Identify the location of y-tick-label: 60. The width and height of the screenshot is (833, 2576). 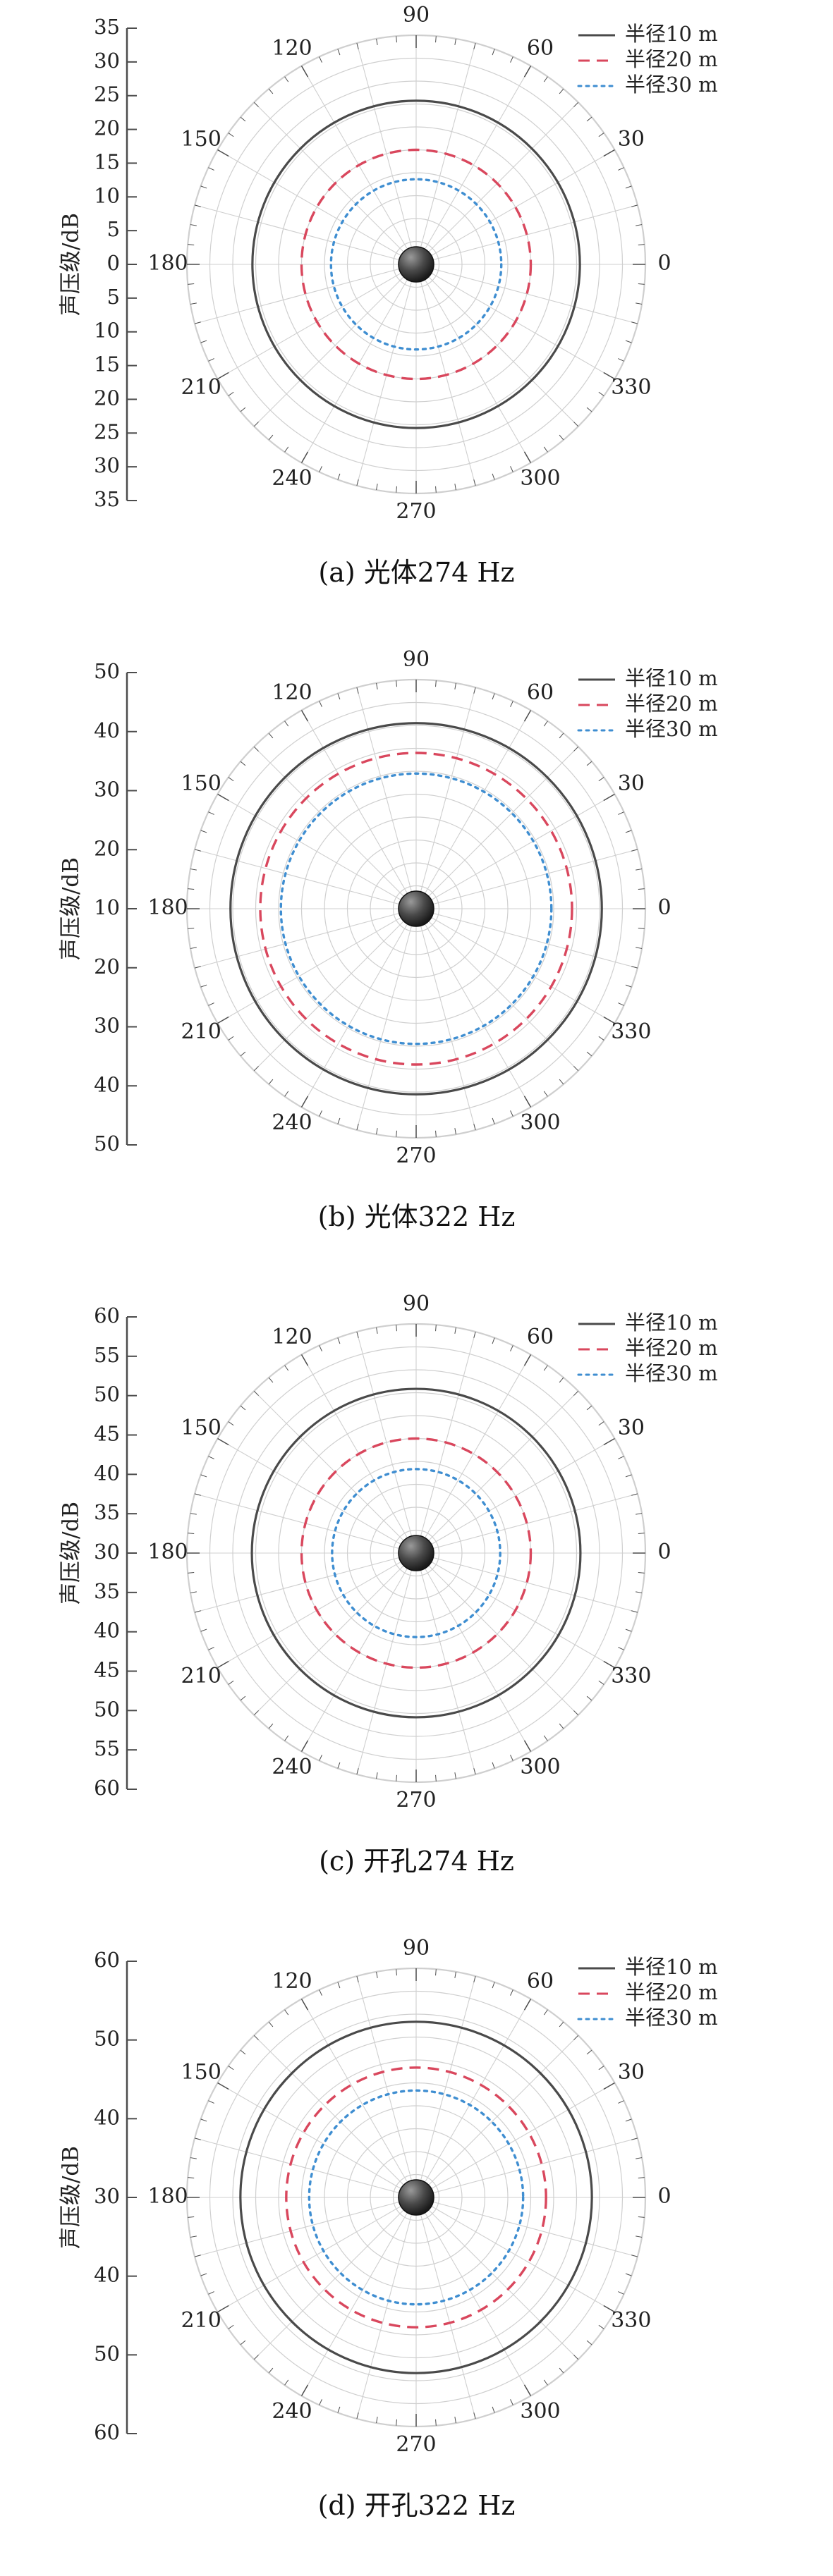
(107, 2432).